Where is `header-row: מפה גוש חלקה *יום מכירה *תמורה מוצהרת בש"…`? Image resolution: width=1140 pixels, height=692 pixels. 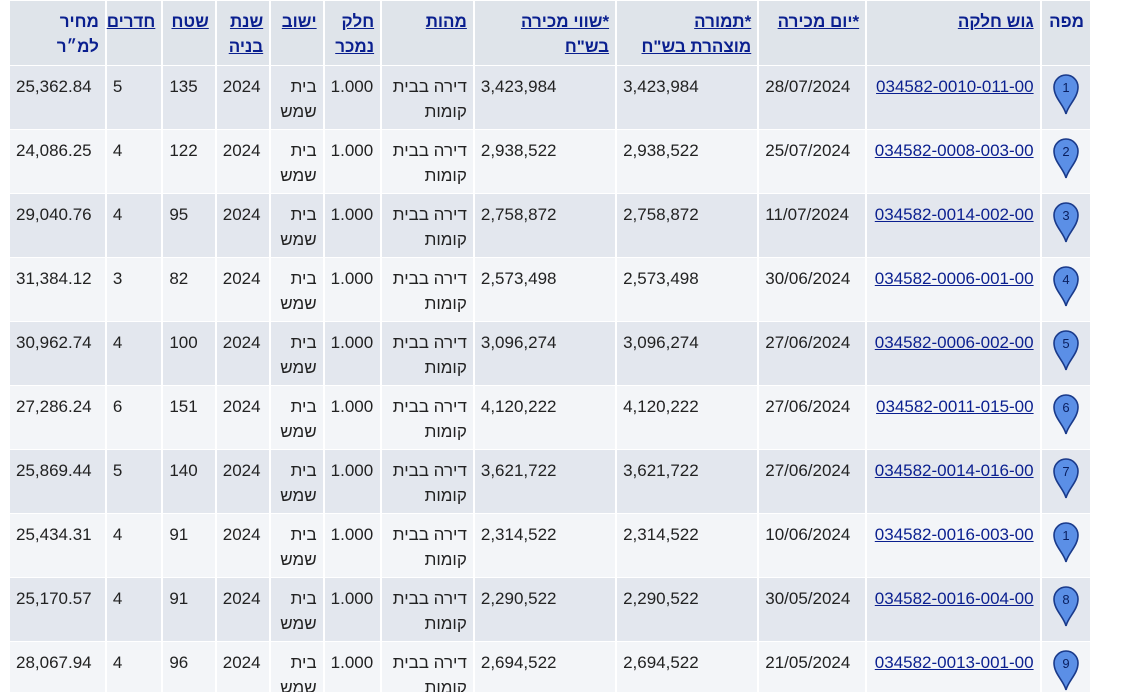
header-row: מפה גוש חלקה *יום מכירה *תמורה מוצהרת בש"… is located at coordinates (550, 33).